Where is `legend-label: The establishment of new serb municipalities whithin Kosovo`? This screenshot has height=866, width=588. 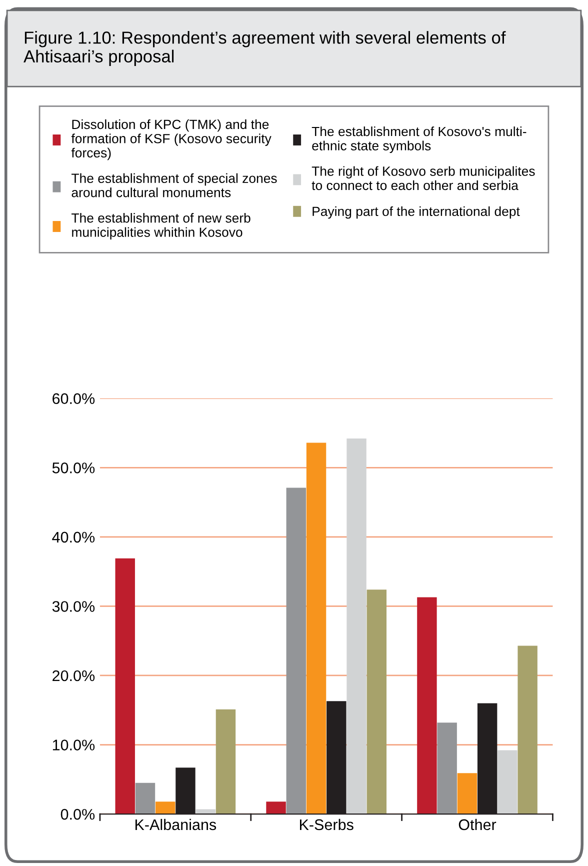 legend-label: The establishment of new serb municipalities whithin Kosovo is located at coordinates (161, 226).